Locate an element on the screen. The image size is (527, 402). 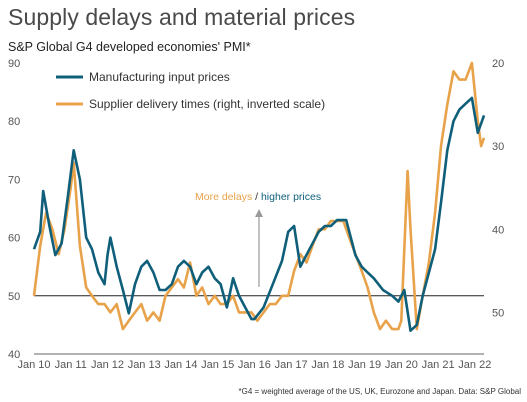
x-tick-label: Jan 14 is located at coordinates (180, 365).